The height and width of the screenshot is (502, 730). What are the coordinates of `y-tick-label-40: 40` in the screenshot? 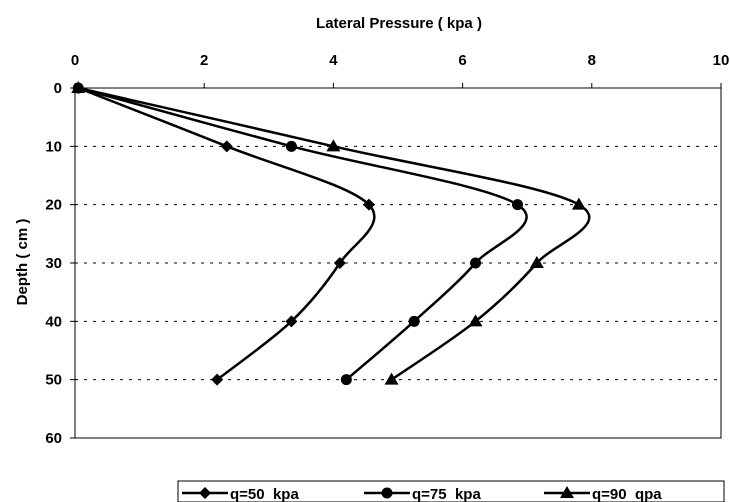 It's located at (53, 321).